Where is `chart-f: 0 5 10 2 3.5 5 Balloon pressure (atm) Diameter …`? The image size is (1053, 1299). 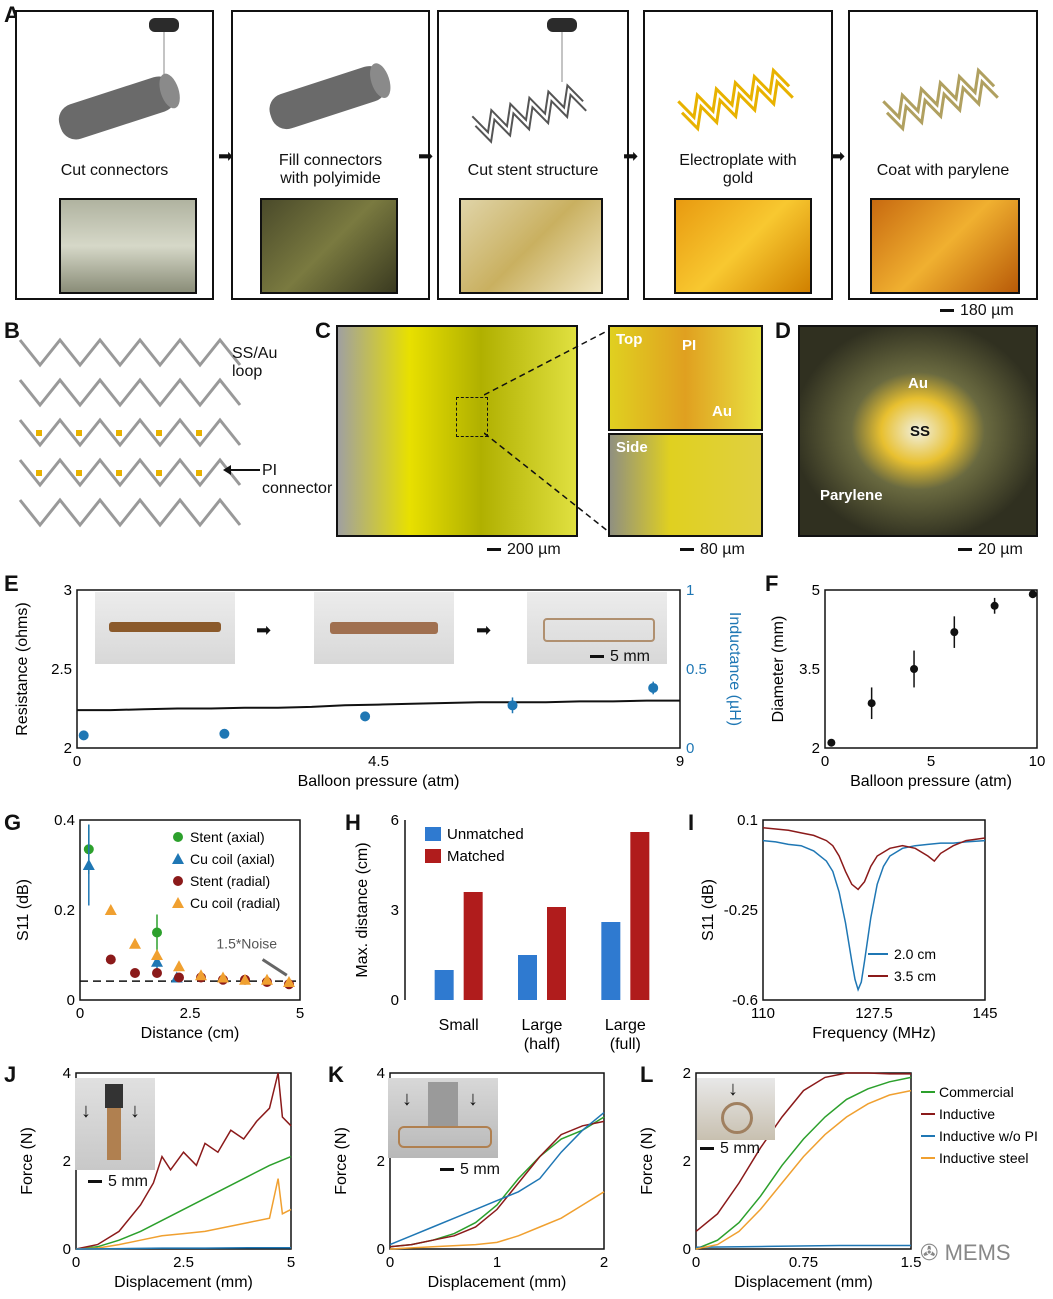
chart-f: 0 5 10 2 3.5 5 Balloon pressure (atm) Diameter … is located at coordinates (908, 686).